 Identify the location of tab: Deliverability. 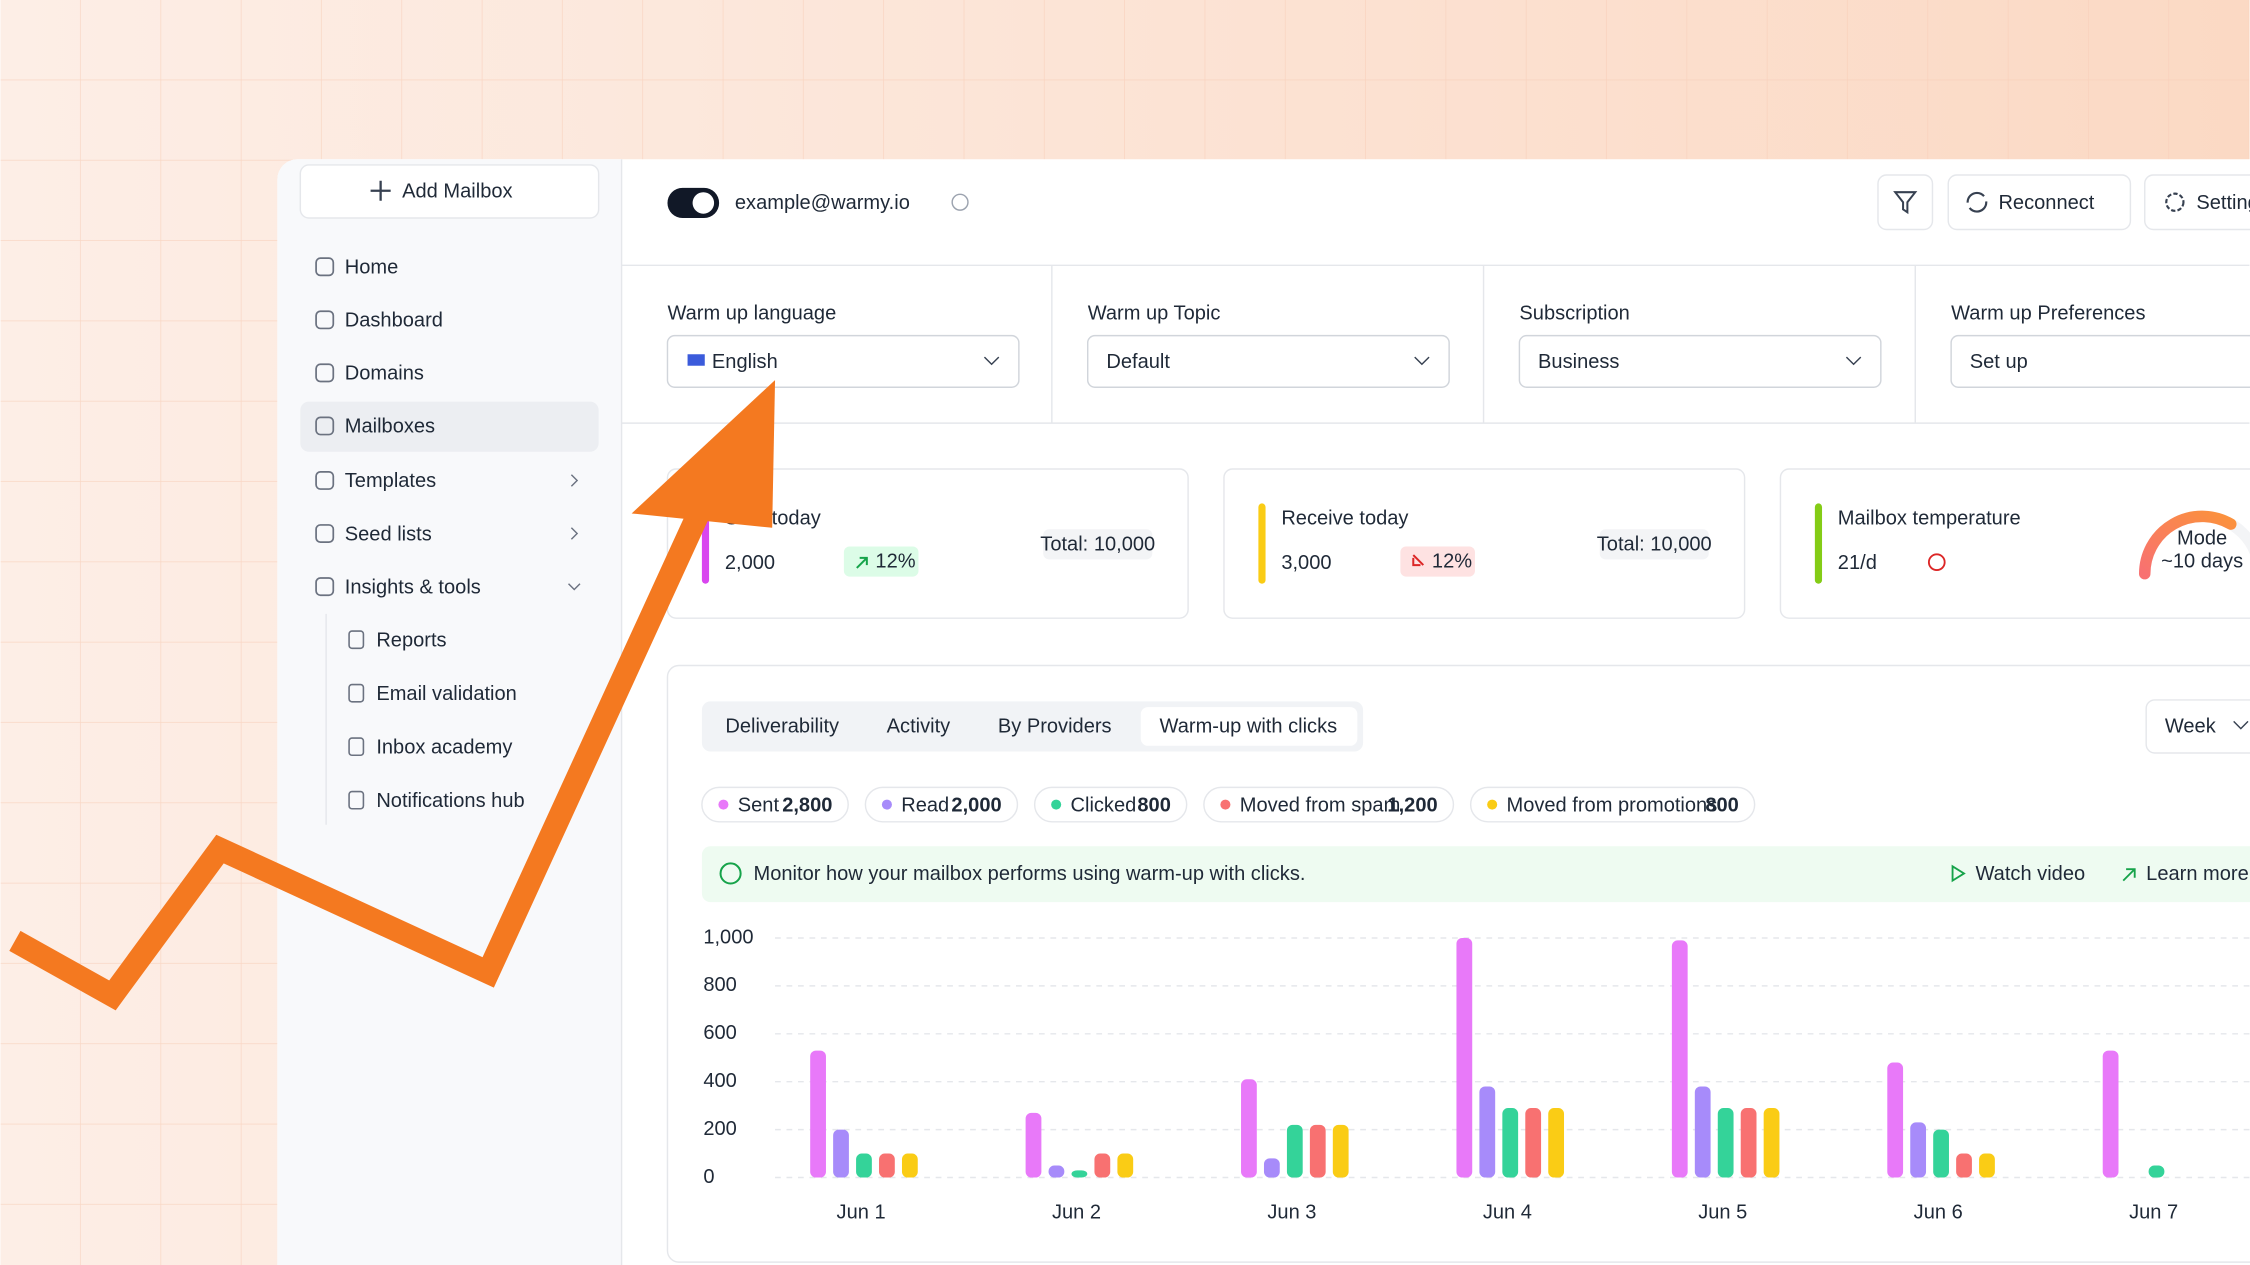
(782, 726).